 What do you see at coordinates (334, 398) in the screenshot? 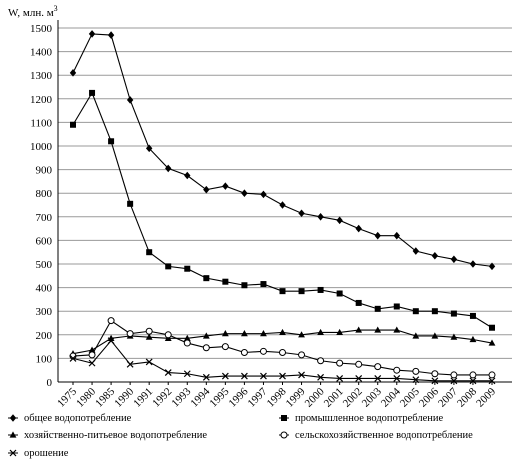
I see `x-tick-label: 2001` at bounding box center [334, 398].